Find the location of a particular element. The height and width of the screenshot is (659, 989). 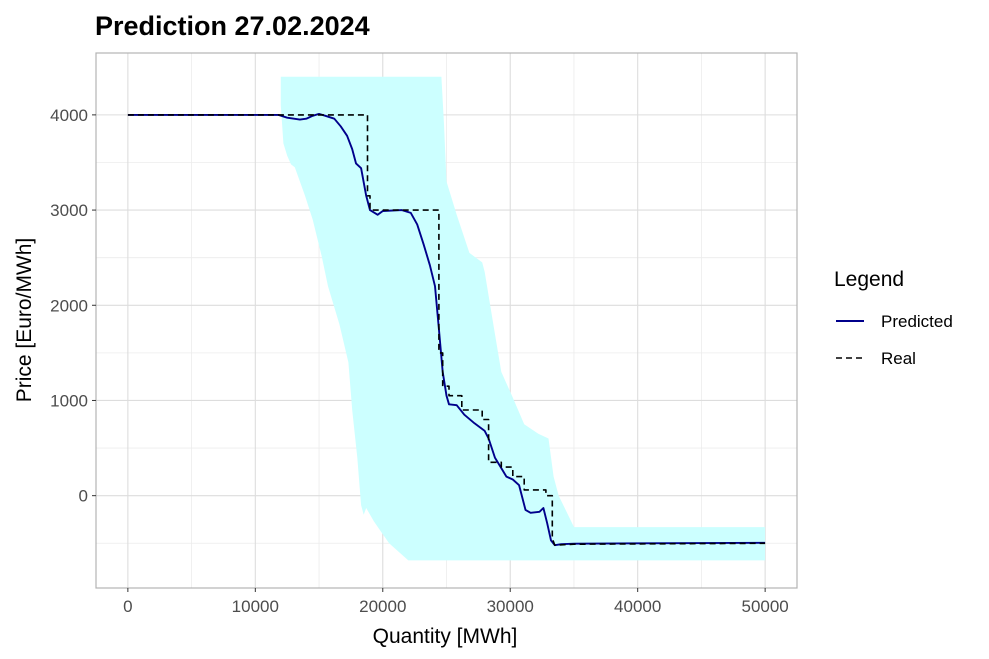

y-tick-label: 4000 is located at coordinates (69, 115).